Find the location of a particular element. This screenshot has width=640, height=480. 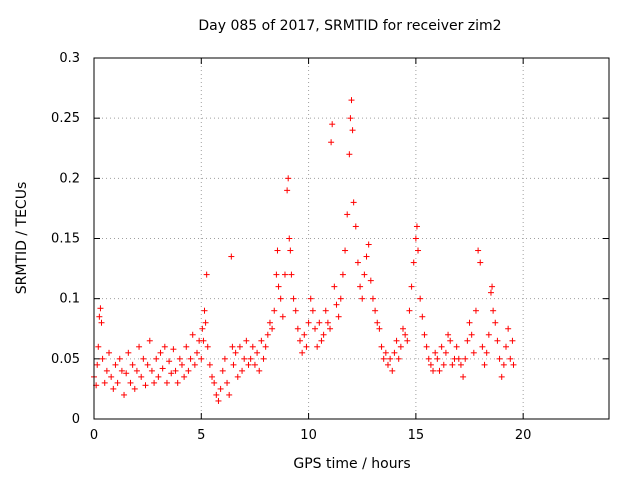

y-tick-label: 0.25 is located at coordinates (65, 118).